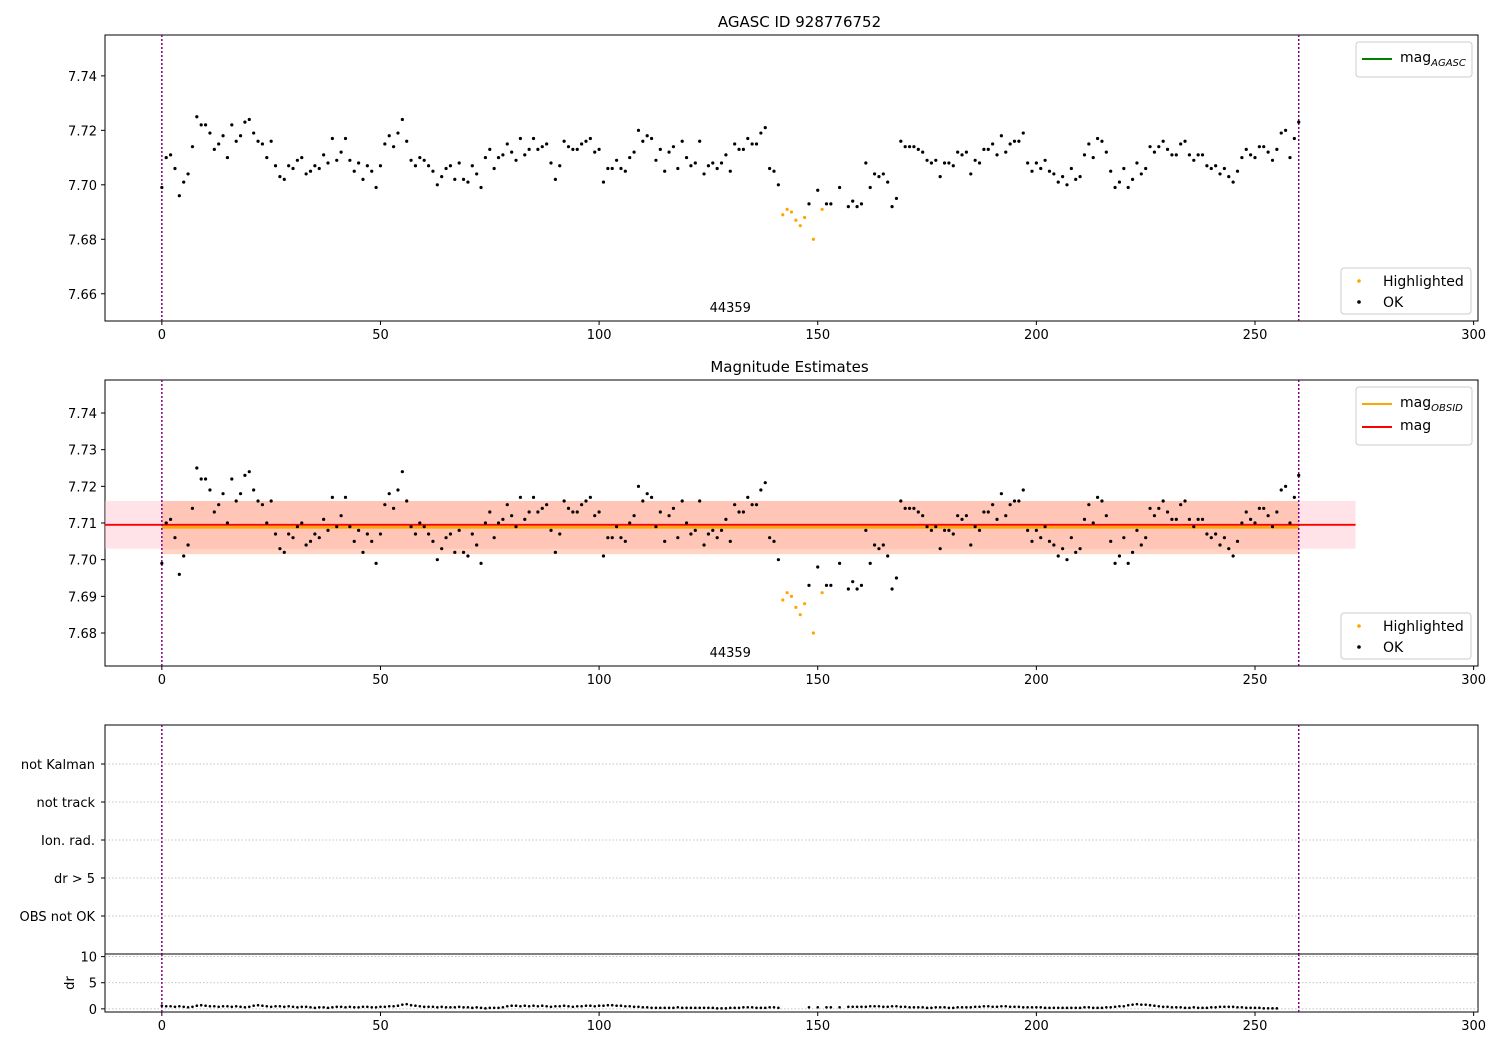  What do you see at coordinates (730, 308) in the screenshot?
I see `obsid-annotation: 44359` at bounding box center [730, 308].